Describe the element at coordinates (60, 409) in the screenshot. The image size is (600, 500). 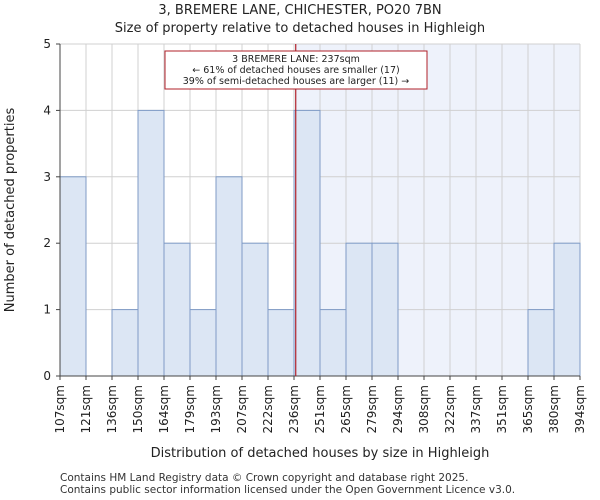
I see `x-tick-label: 107sqm` at that location.